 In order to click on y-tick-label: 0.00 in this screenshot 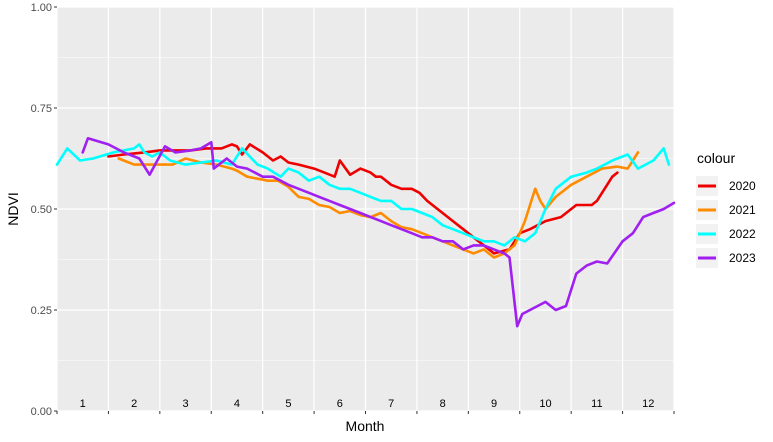, I will do `click(41, 412)`.